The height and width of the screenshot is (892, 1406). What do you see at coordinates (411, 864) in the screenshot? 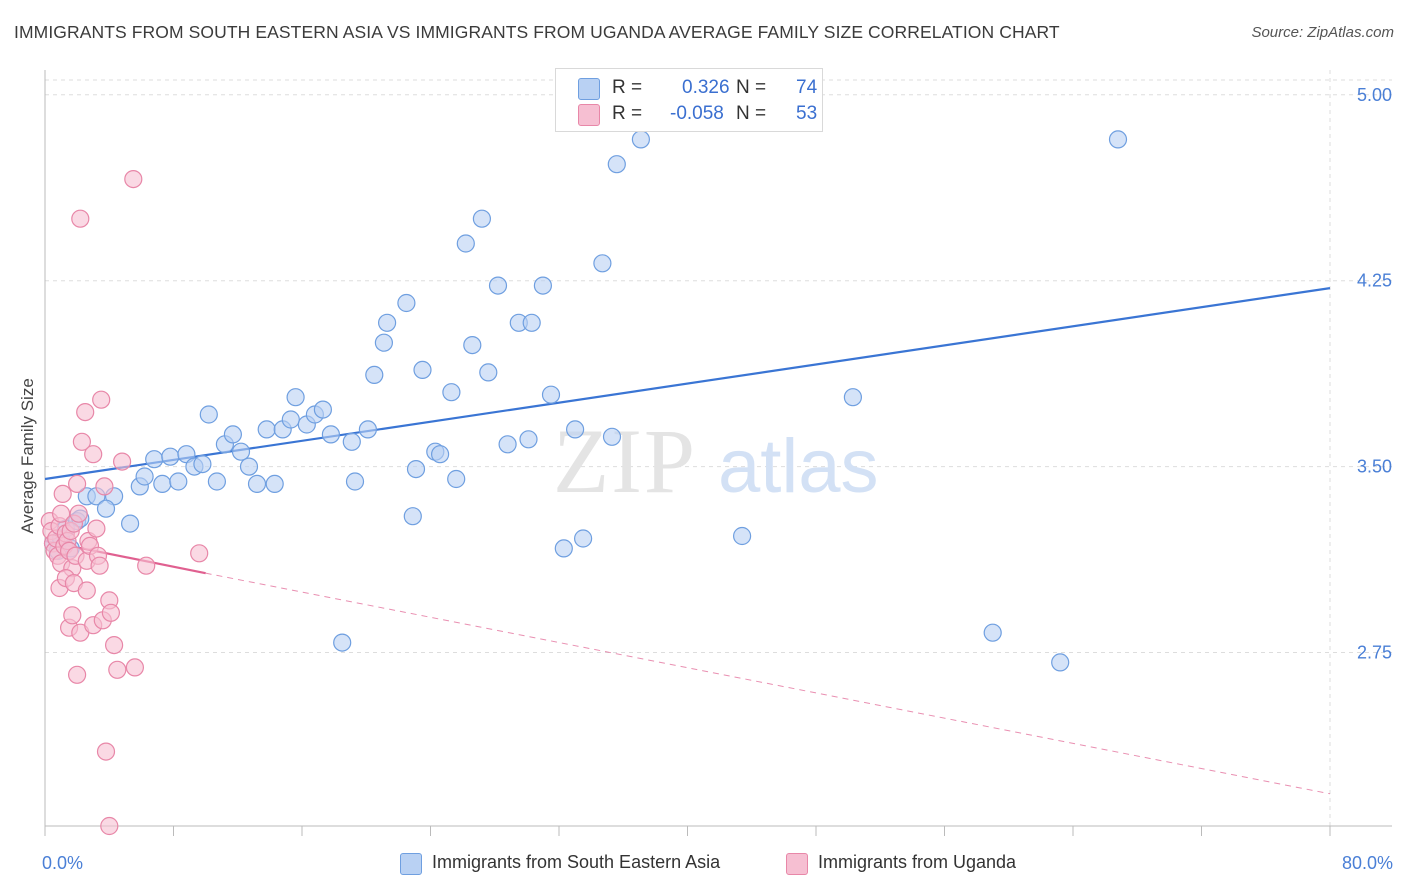
I see `bottom-legend-swatch-blue` at bounding box center [411, 864].